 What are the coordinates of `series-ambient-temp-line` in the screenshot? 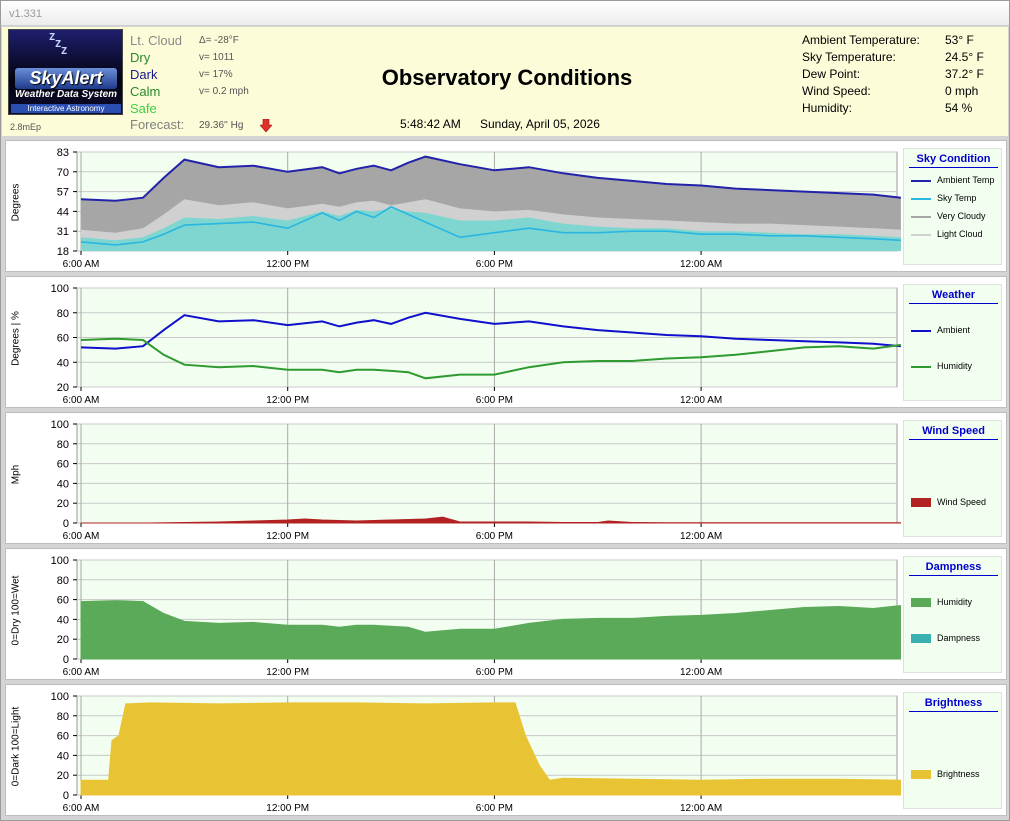 It's located at (490, 178).